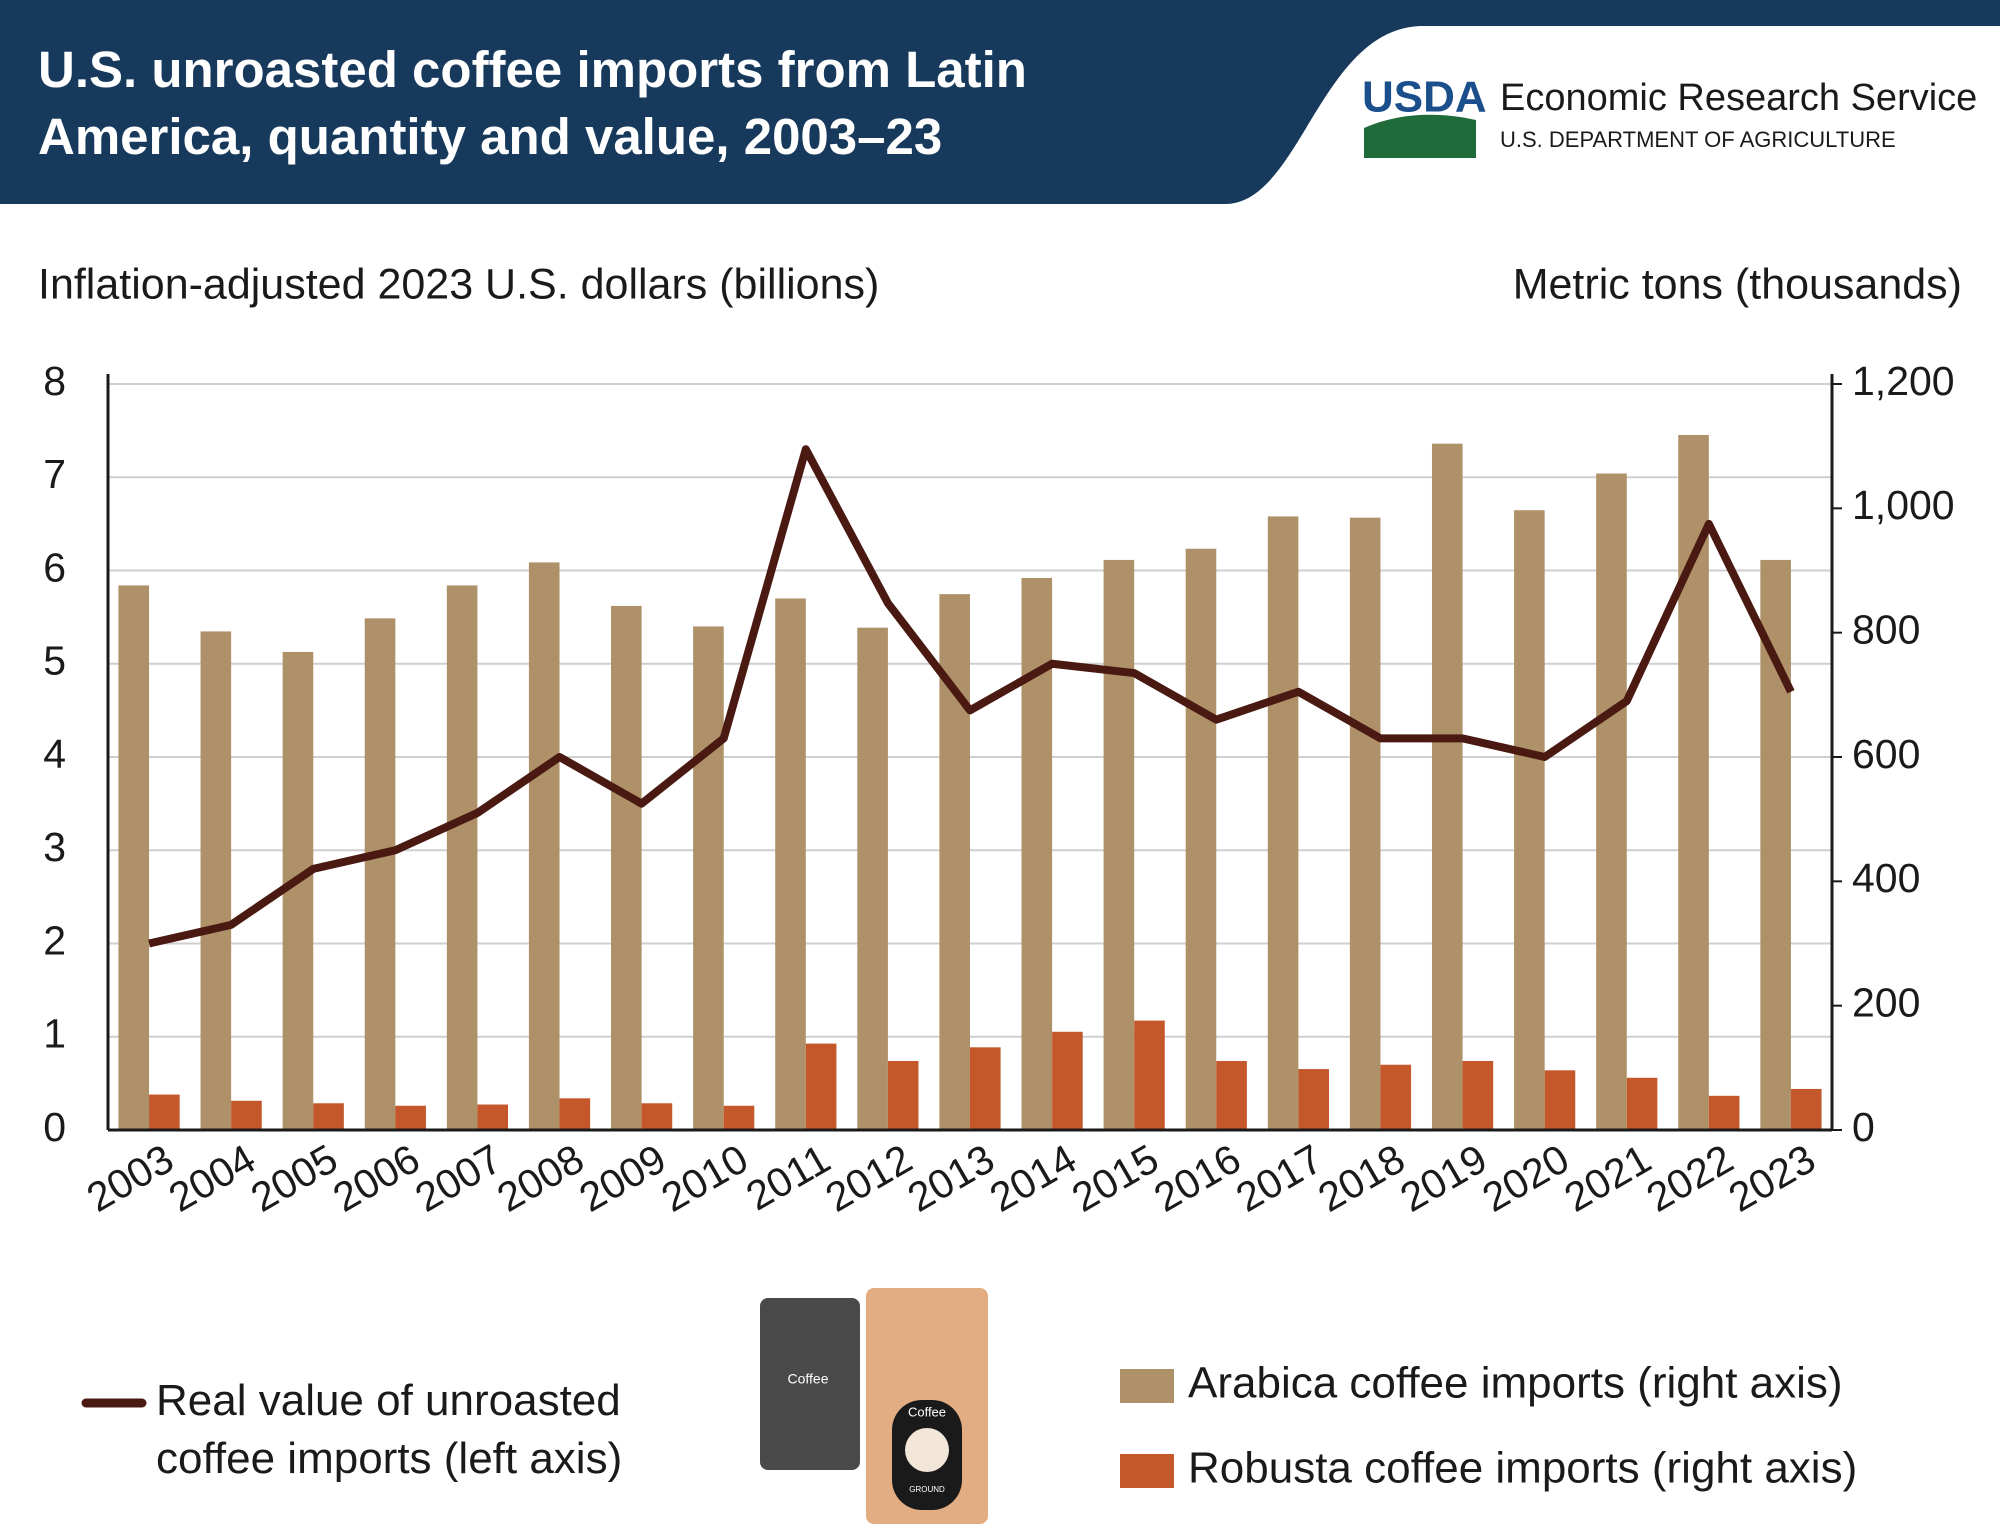 Image resolution: width=2000 pixels, height=1533 pixels. Describe the element at coordinates (1886, 878) in the screenshot. I see `y2-tick-label: 400` at that location.